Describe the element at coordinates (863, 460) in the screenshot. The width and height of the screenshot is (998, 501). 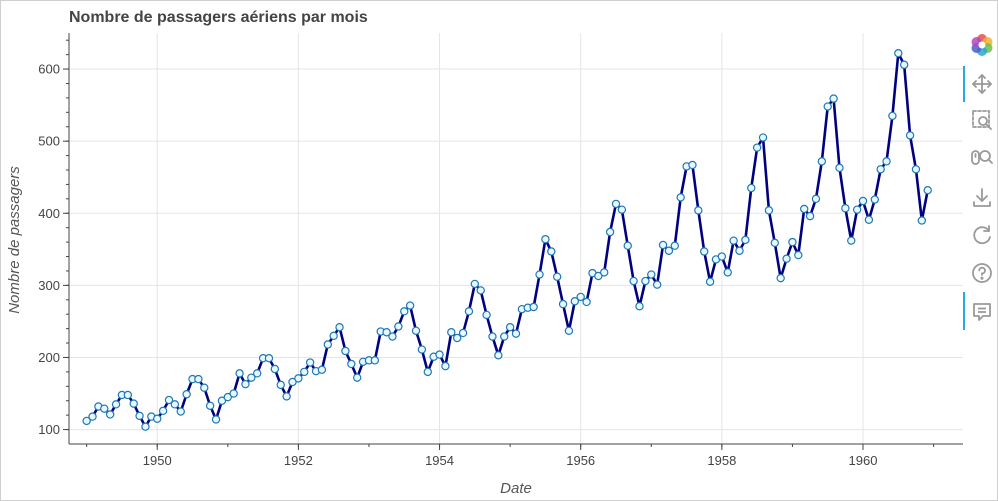
I see `x-tick-label: 1960` at that location.